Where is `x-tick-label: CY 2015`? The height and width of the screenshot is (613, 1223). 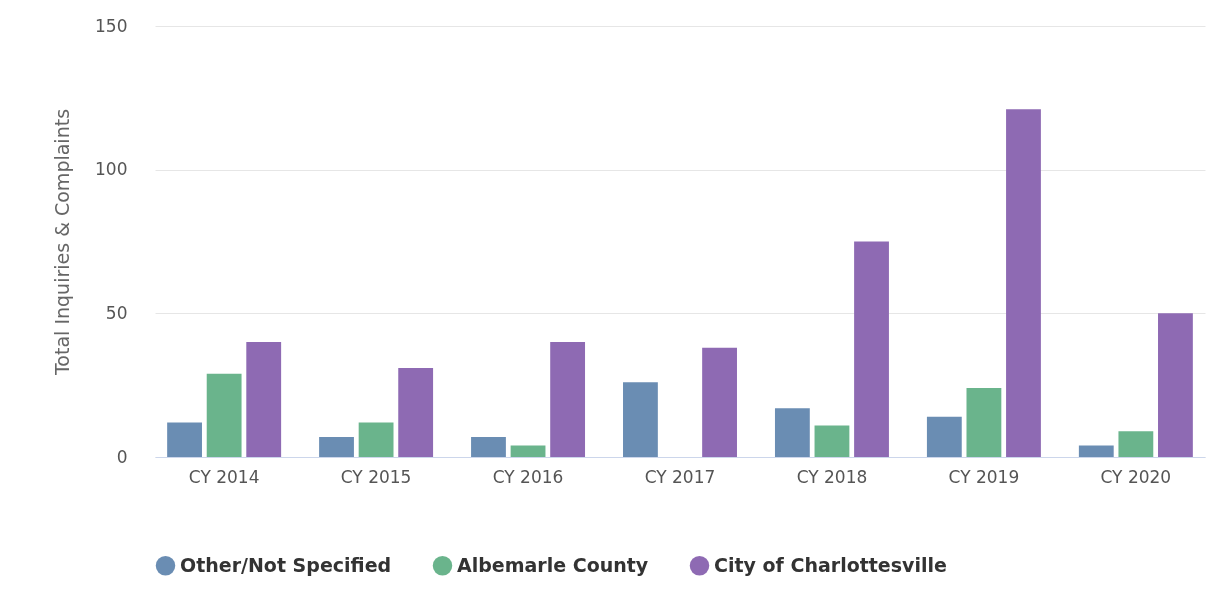 x-tick-label: CY 2015 is located at coordinates (376, 476).